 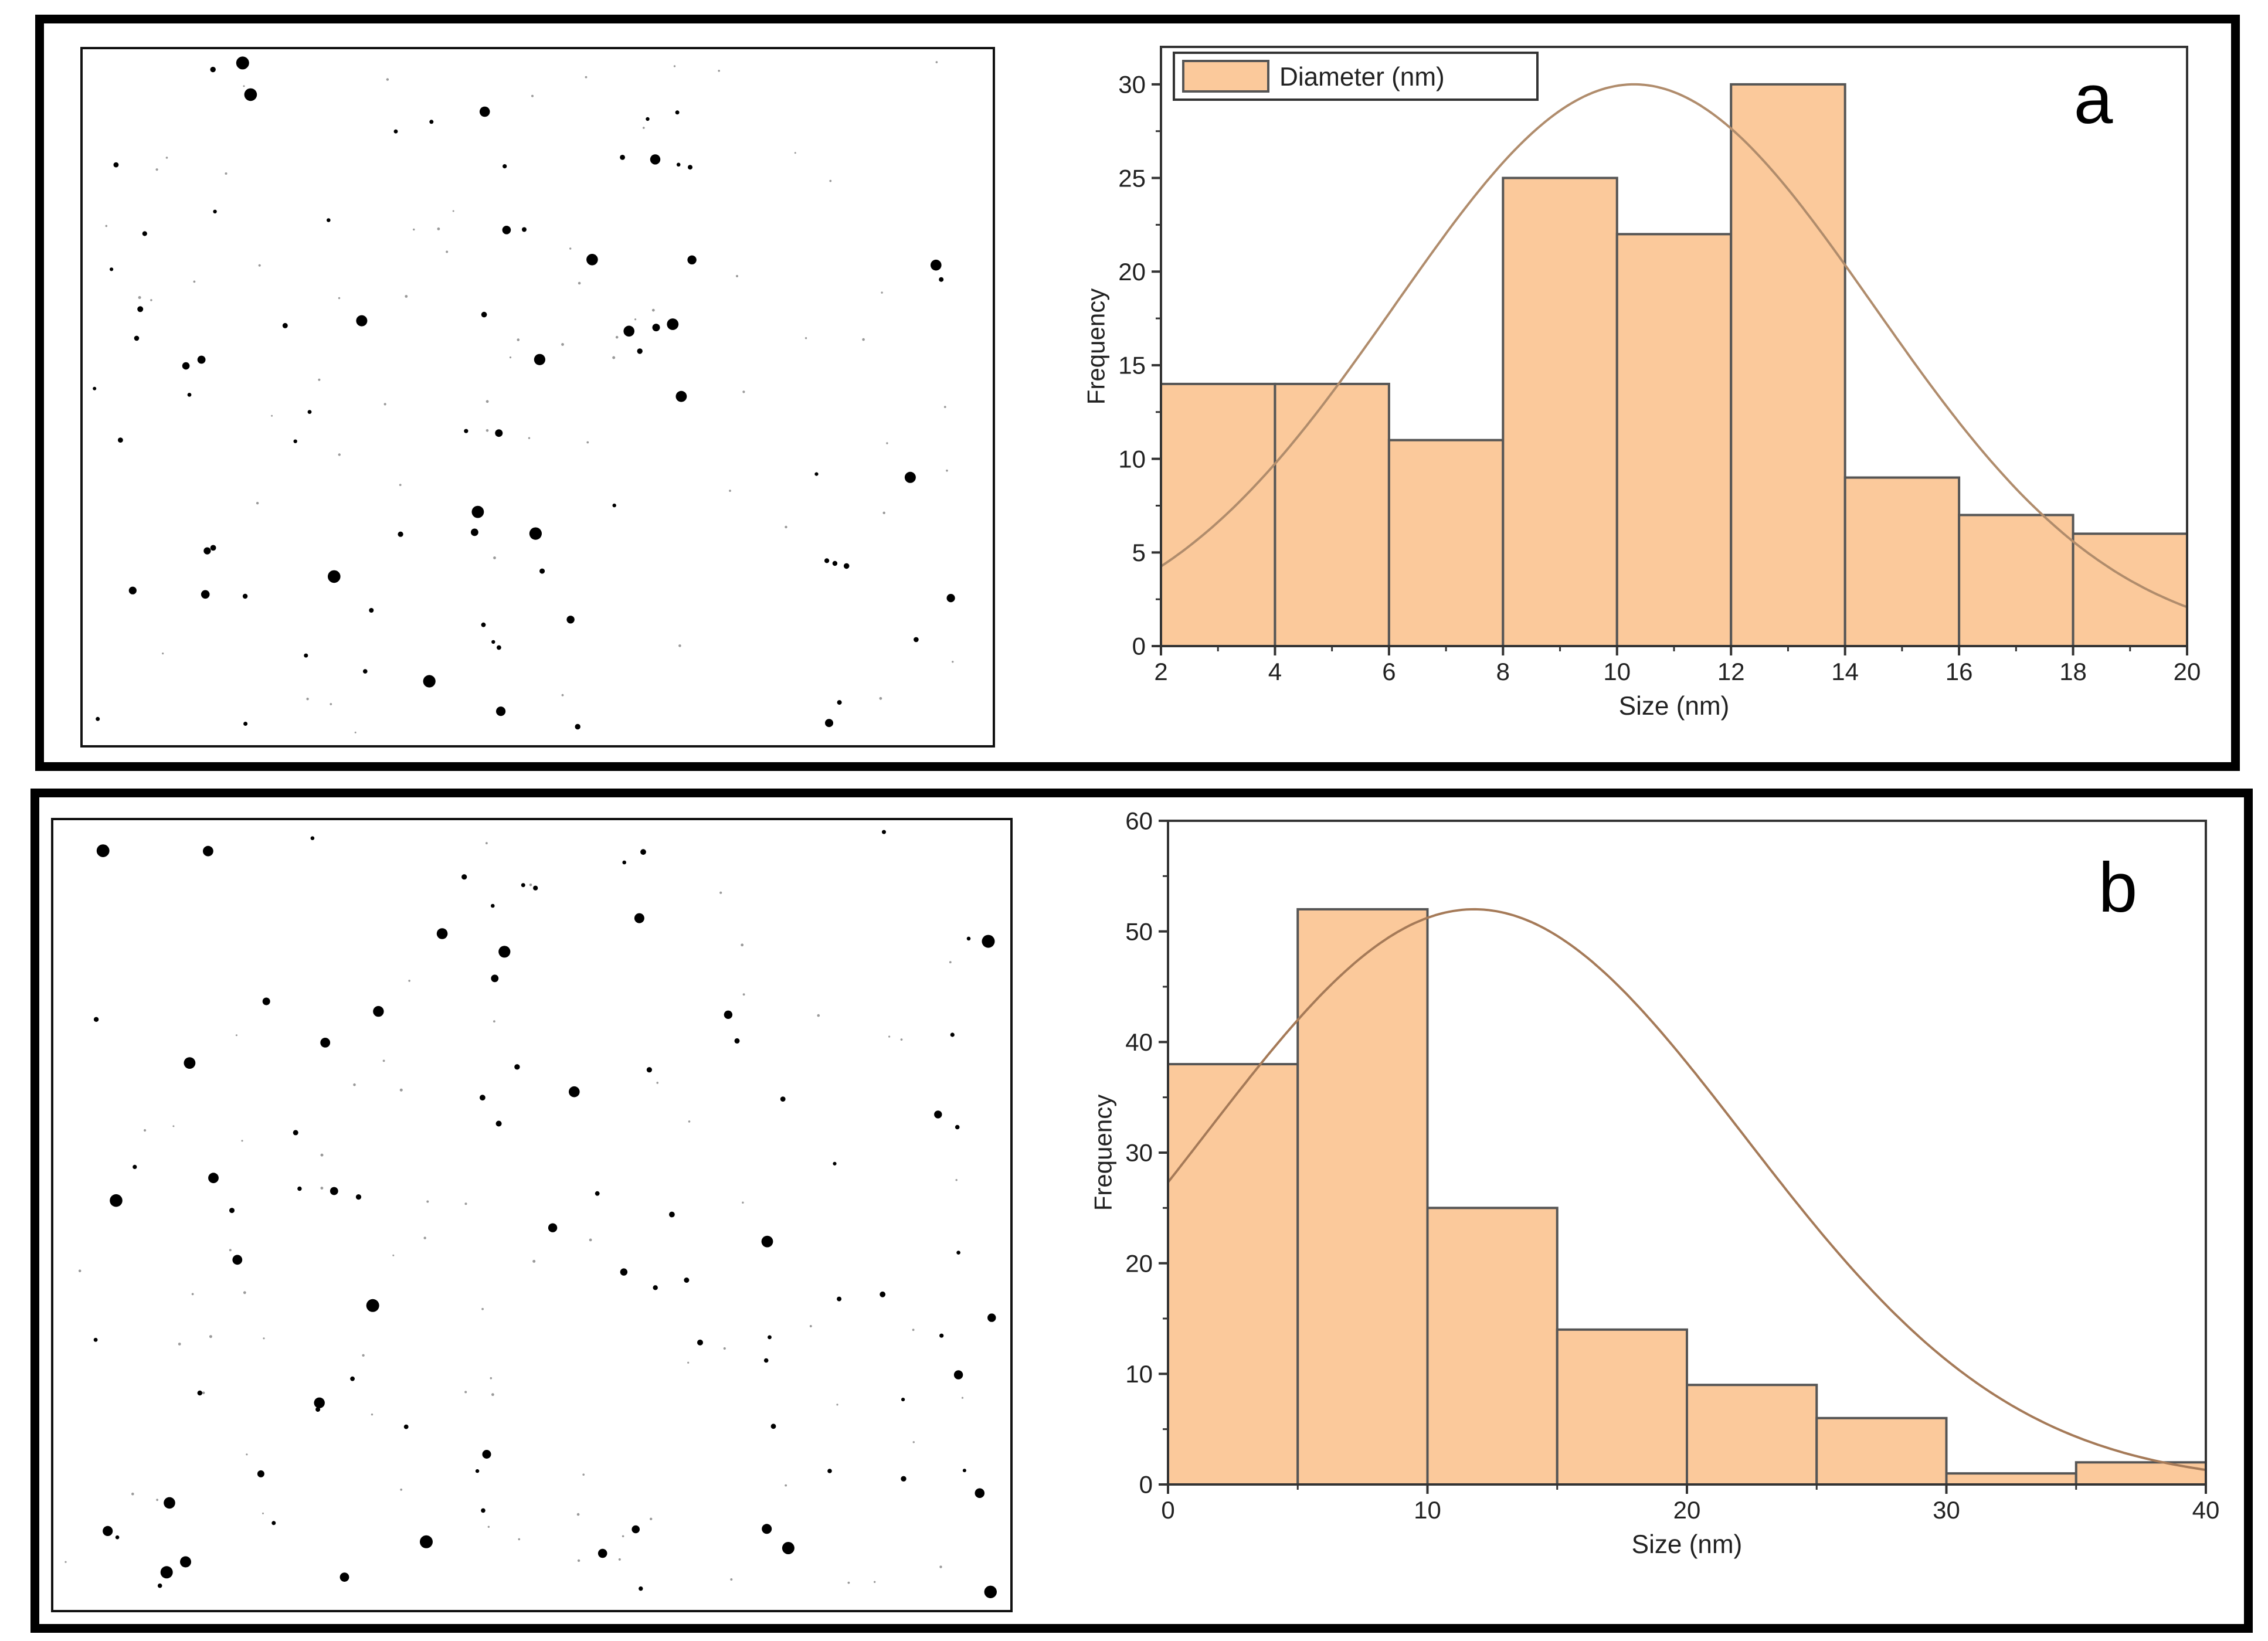 I want to click on gaussian-fit-line, so click(x=1674, y=346).